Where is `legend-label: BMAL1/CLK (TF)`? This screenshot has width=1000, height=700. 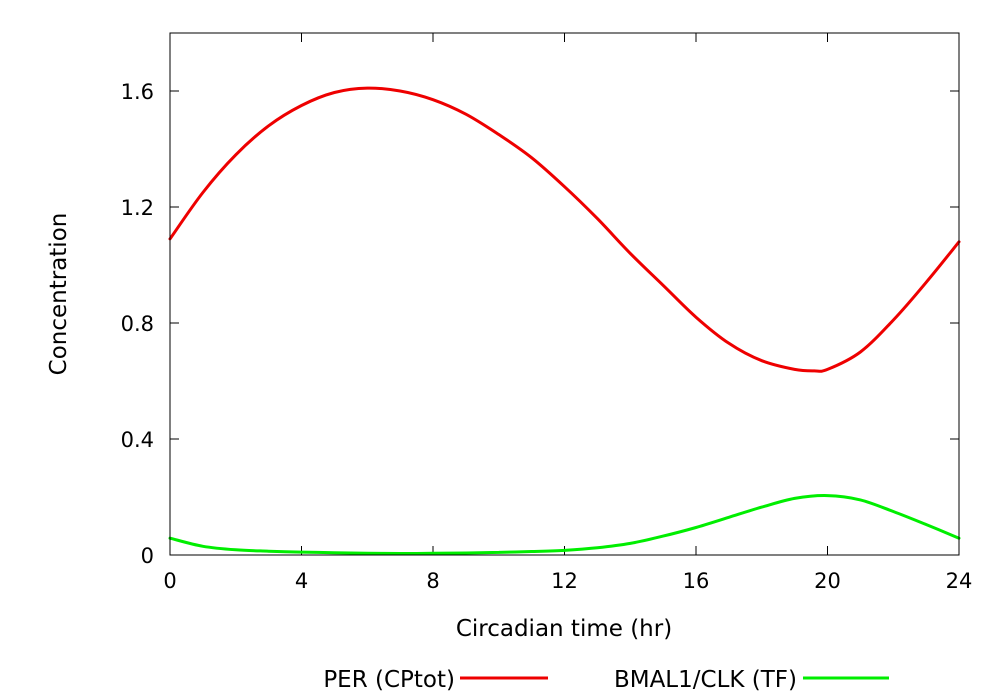
legend-label: BMAL1/CLK (TF) is located at coordinates (705, 680).